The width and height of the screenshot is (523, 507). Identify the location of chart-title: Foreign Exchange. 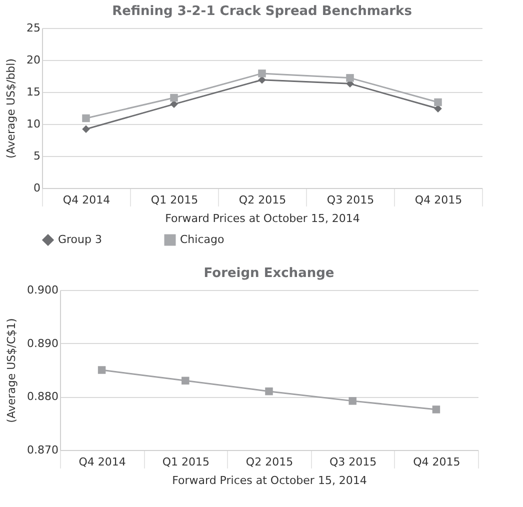
(269, 273).